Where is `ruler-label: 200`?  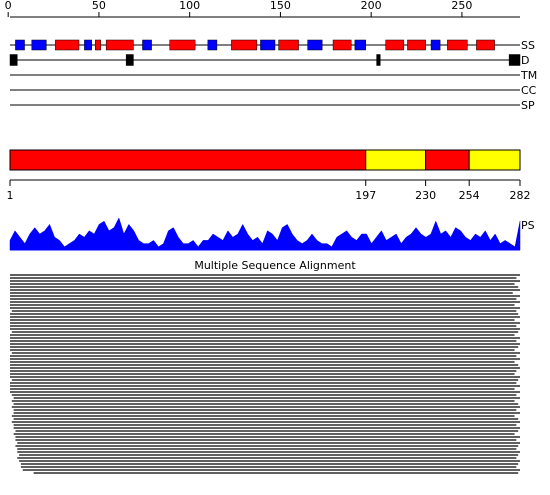 ruler-label: 200 is located at coordinates (371, 6).